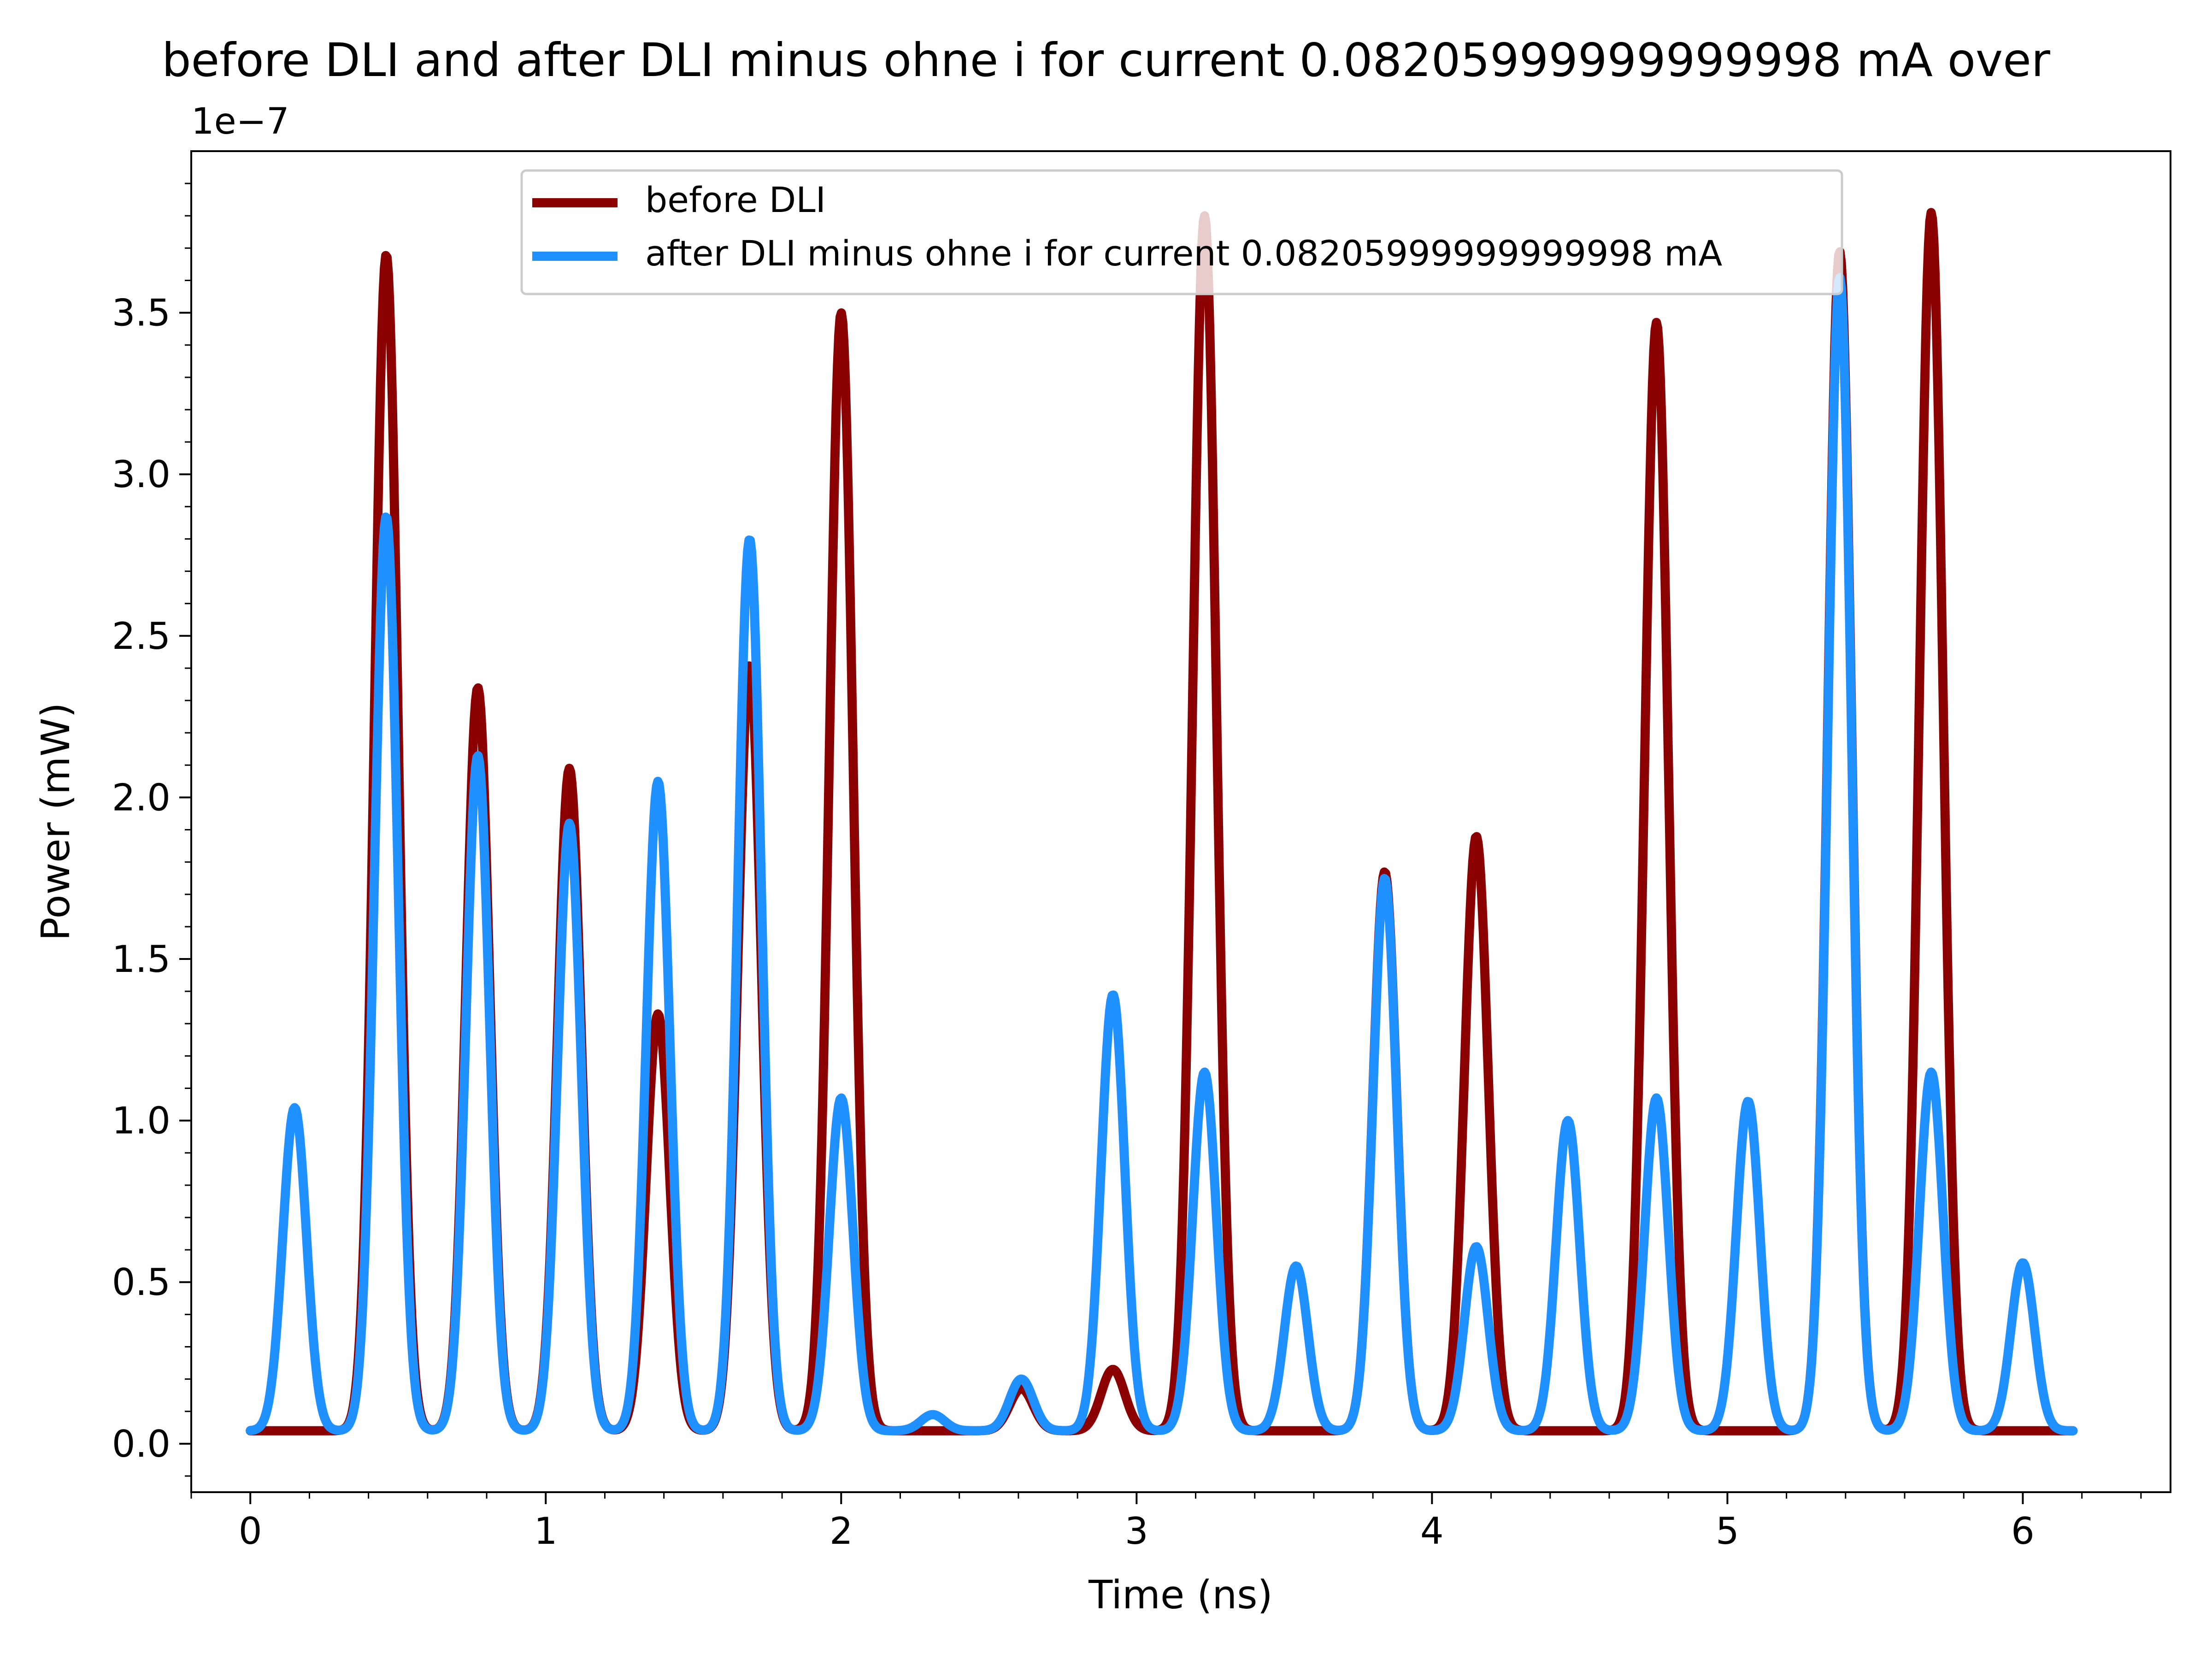  What do you see at coordinates (151, 829) in the screenshot?
I see `y-axis: 0.0 0.5 1.0 1.5 2.0 2.5 3.0 3.5` at bounding box center [151, 829].